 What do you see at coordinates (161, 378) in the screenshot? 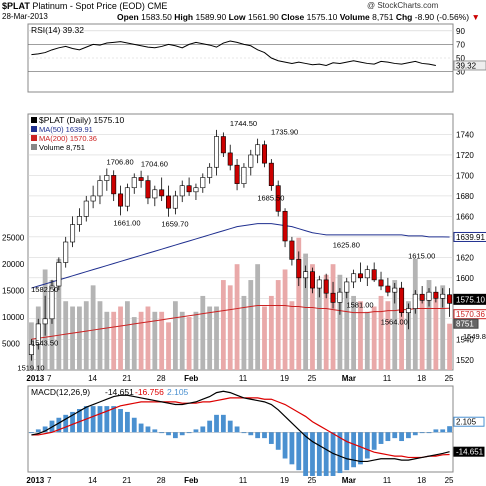
I see `price-x-label: 28` at bounding box center [161, 378].